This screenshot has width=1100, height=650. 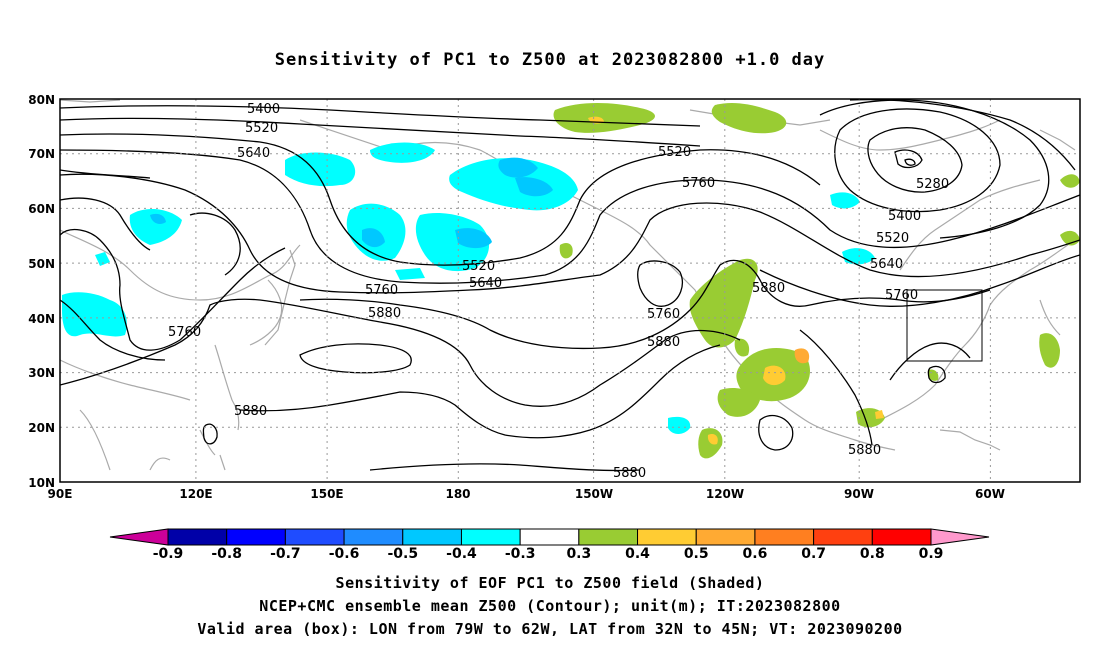 What do you see at coordinates (526, 494) in the screenshot?
I see `longitude-labels: 90E 120E 150E 180 150W 120W 90W 60W` at bounding box center [526, 494].